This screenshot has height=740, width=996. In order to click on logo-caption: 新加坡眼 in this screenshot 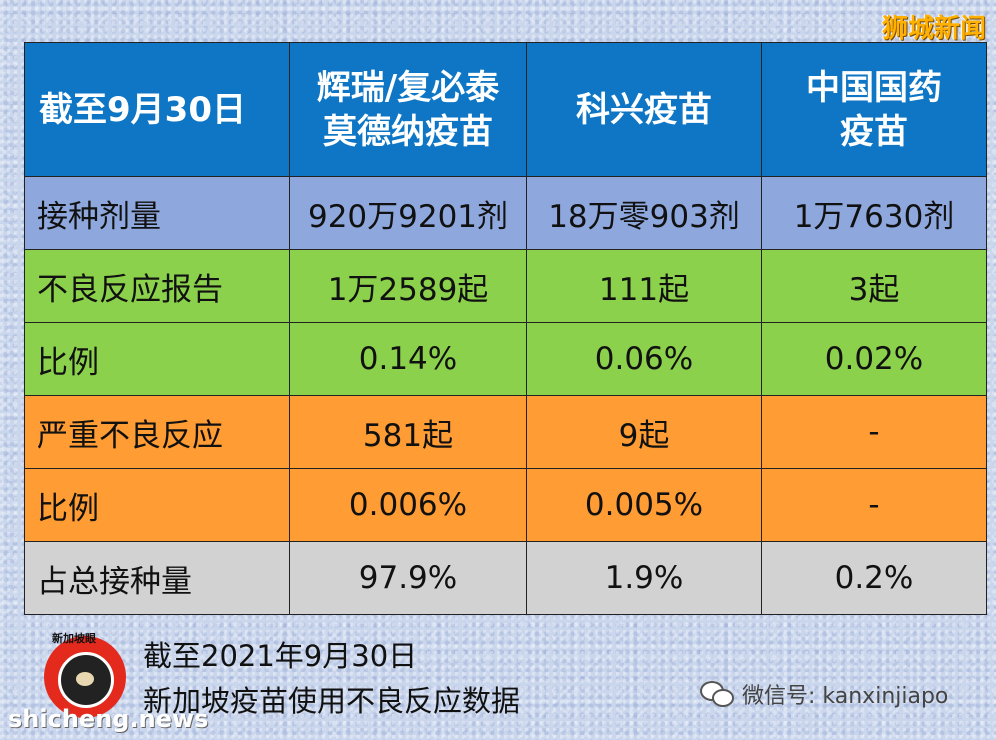, I will do `click(74, 638)`.